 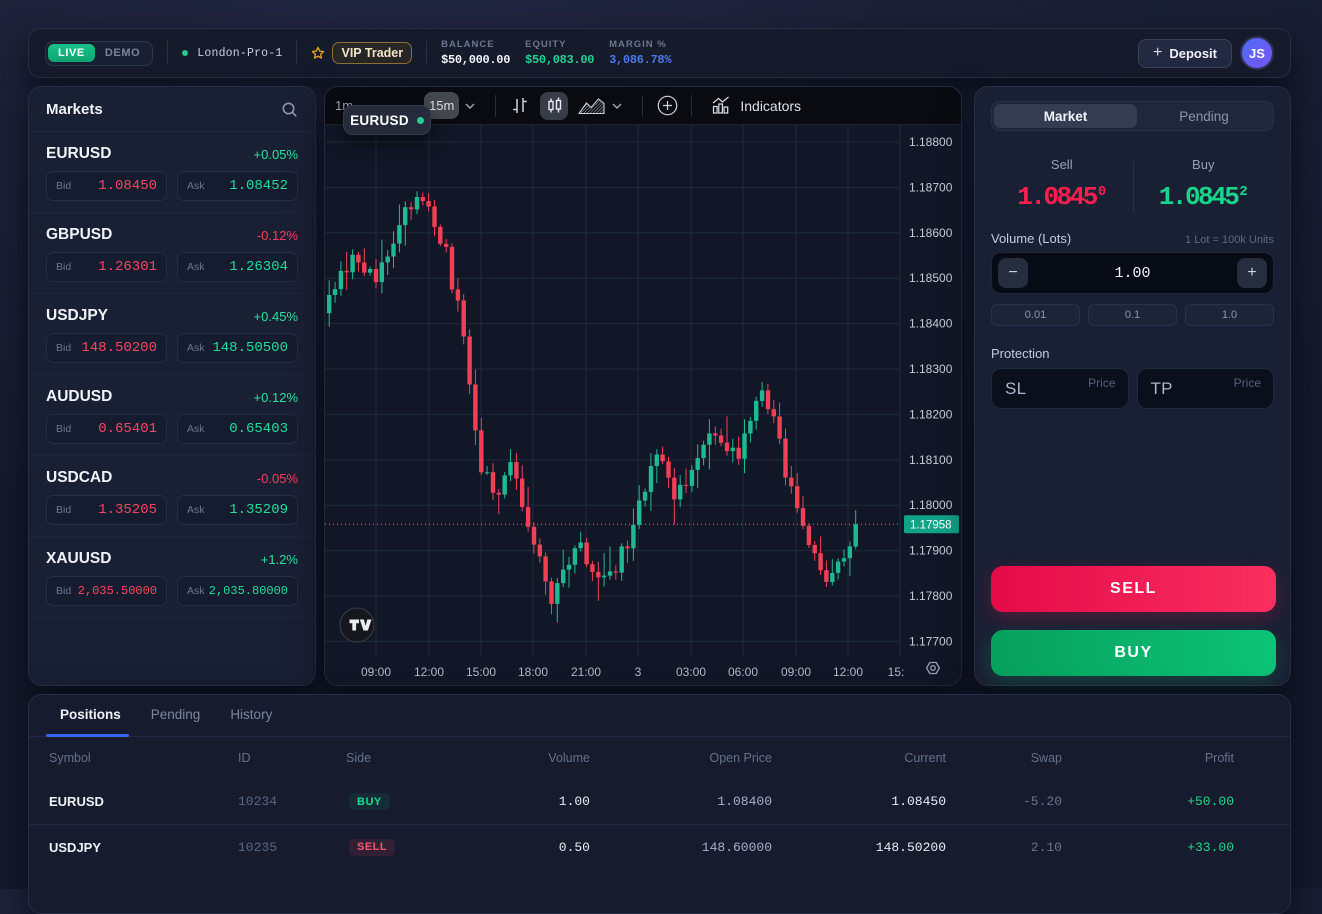 What do you see at coordinates (586, 672) in the screenshot?
I see `svg-text: 21:00` at bounding box center [586, 672].